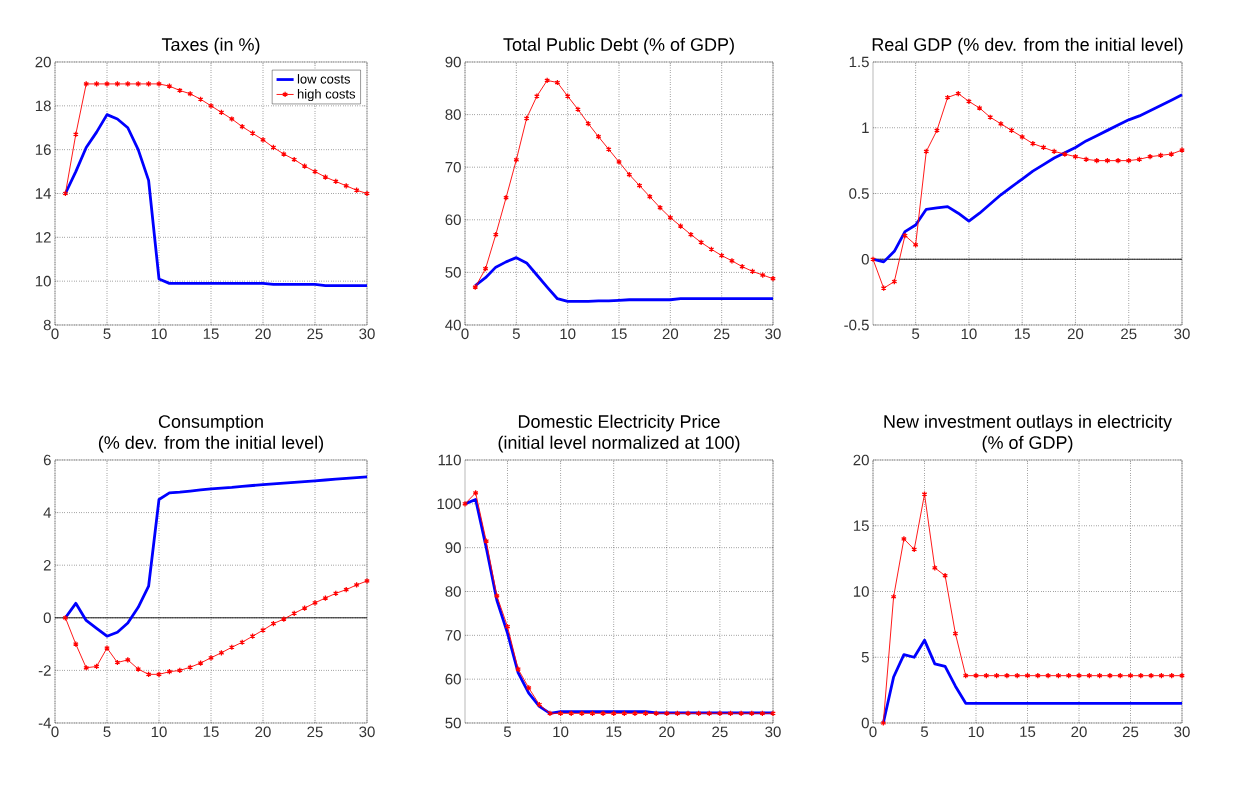 The height and width of the screenshot is (793, 1244). Describe the element at coordinates (453, 325) in the screenshot. I see `y-tick-label: 40` at that location.